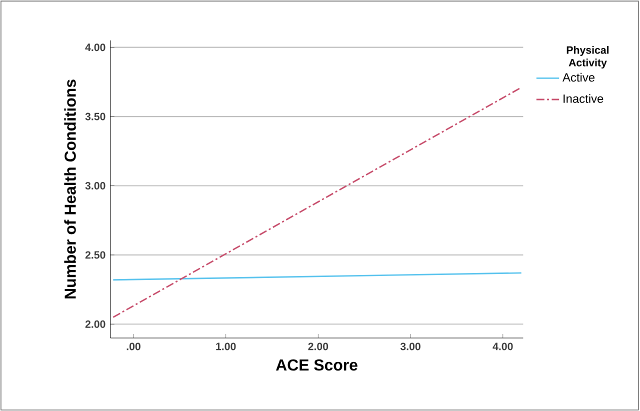 This screenshot has width=640, height=411. What do you see at coordinates (95, 48) in the screenshot?
I see `y-tick-label: 4.00` at bounding box center [95, 48].